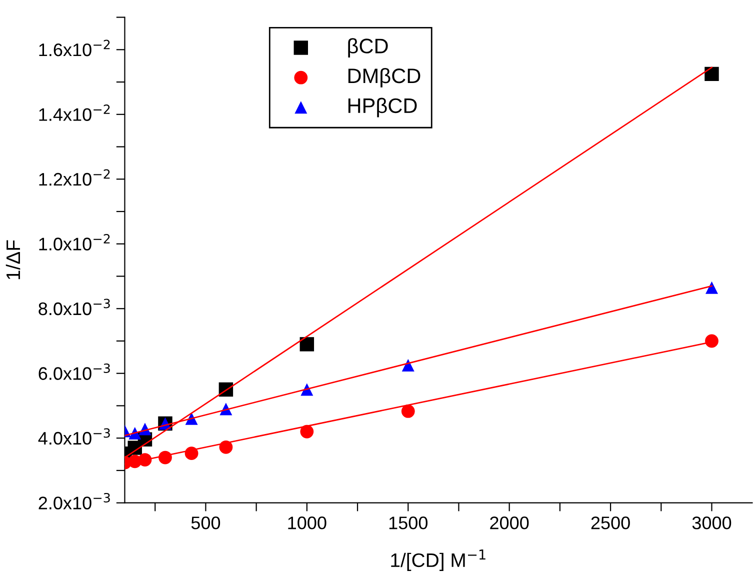 This screenshot has height=576, width=756. I want to click on legend-label: βCD, so click(368, 48).